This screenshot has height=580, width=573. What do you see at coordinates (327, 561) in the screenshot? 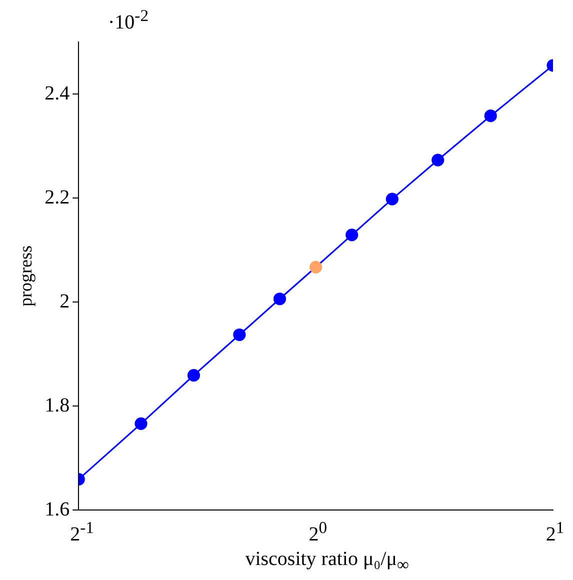
I see `x-axis-title: viscosity ratio μ₀/μ$_{∞}$` at bounding box center [327, 561].